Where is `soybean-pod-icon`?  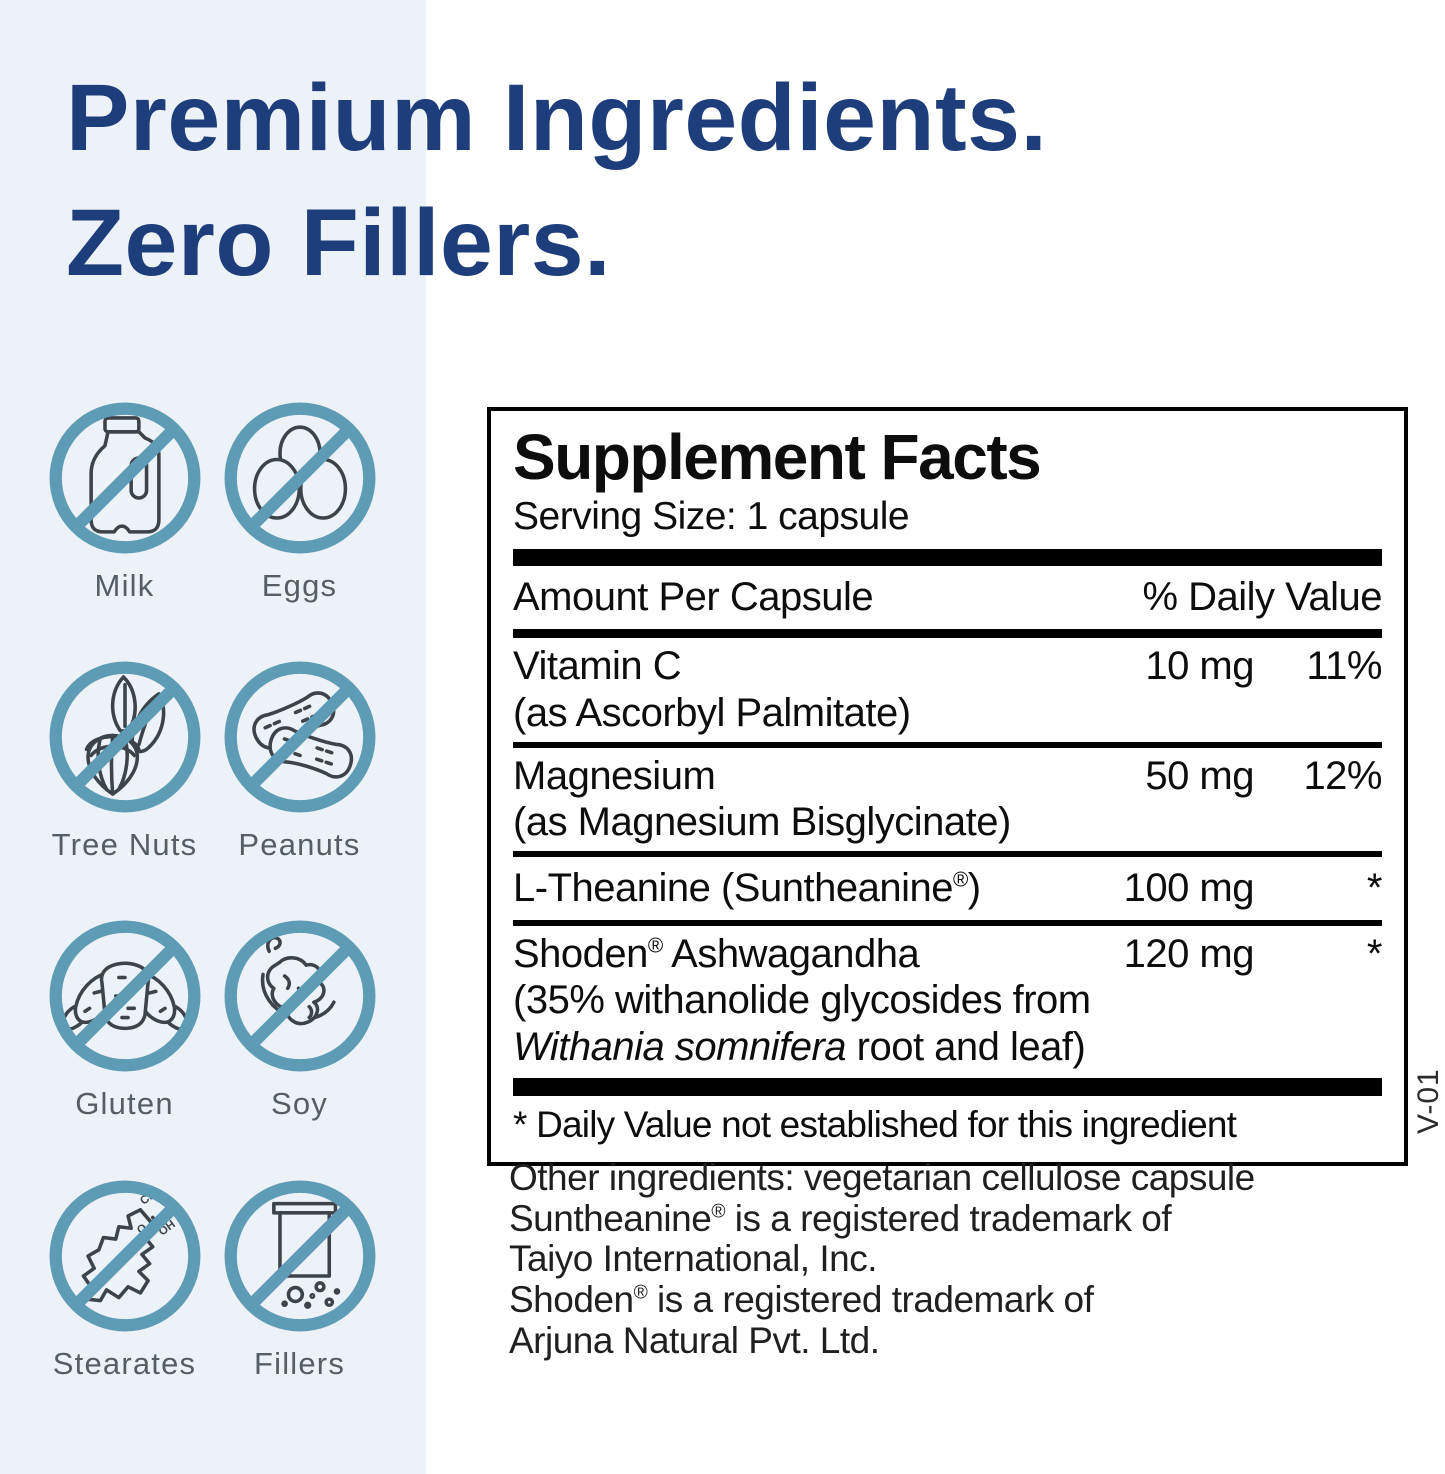
soybean-pod-icon is located at coordinates (299, 996).